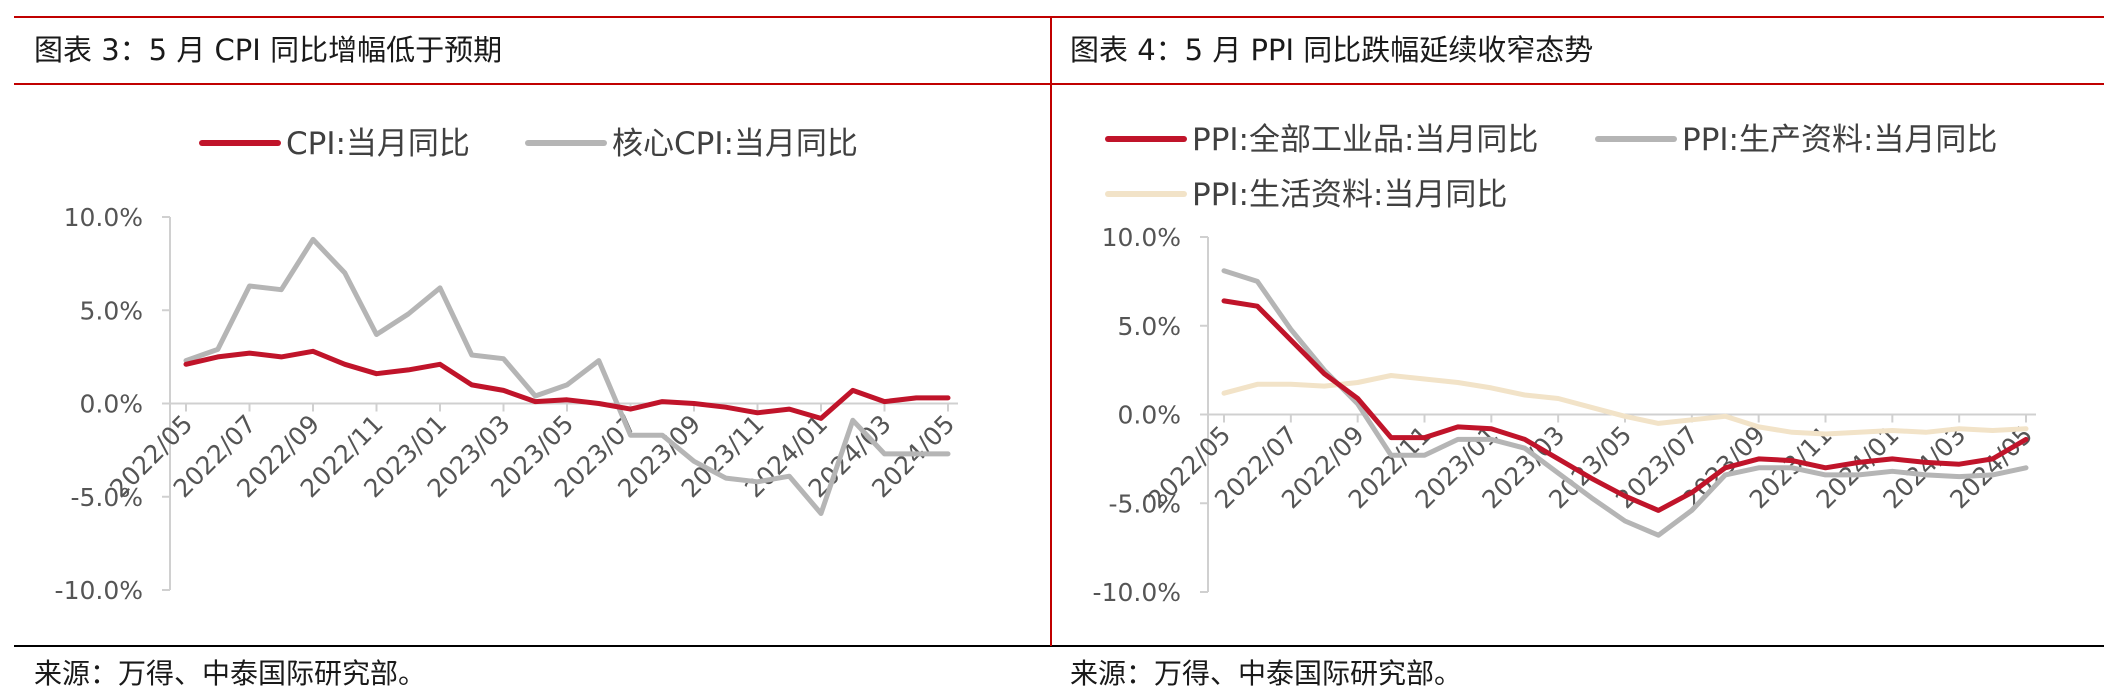 The width and height of the screenshot is (2118, 692). Describe the element at coordinates (103, 217) in the screenshot. I see `cpi-y-tick-label: 10.0%` at that location.